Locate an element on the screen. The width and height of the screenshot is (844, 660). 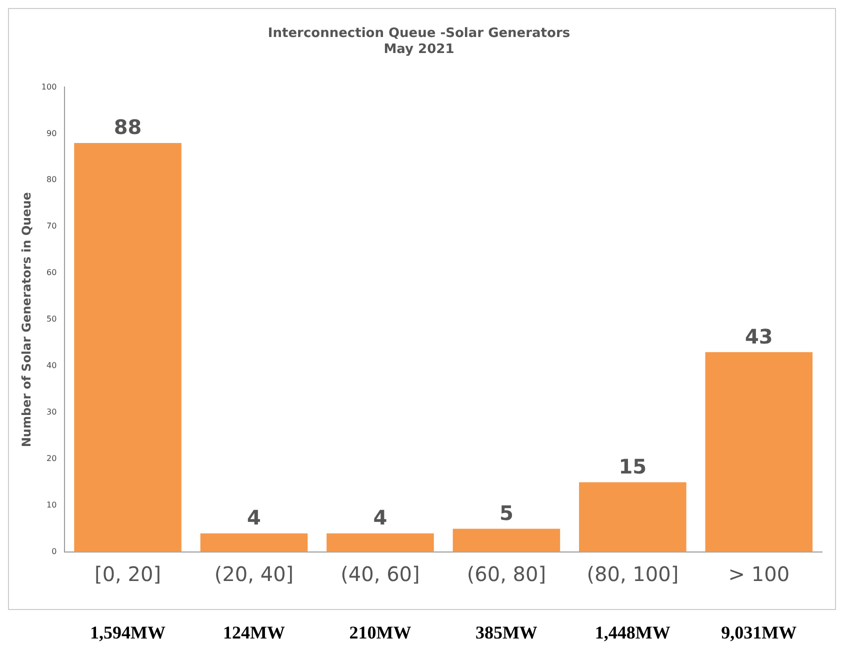
y-tick-label: 50 is located at coordinates (51, 319).